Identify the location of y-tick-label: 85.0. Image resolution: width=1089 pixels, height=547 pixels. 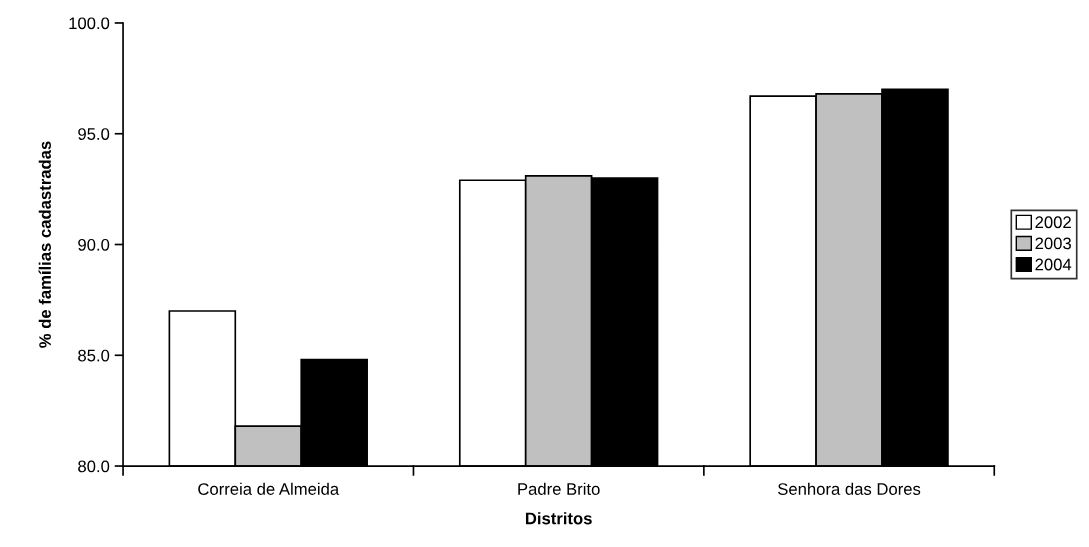
(94, 355).